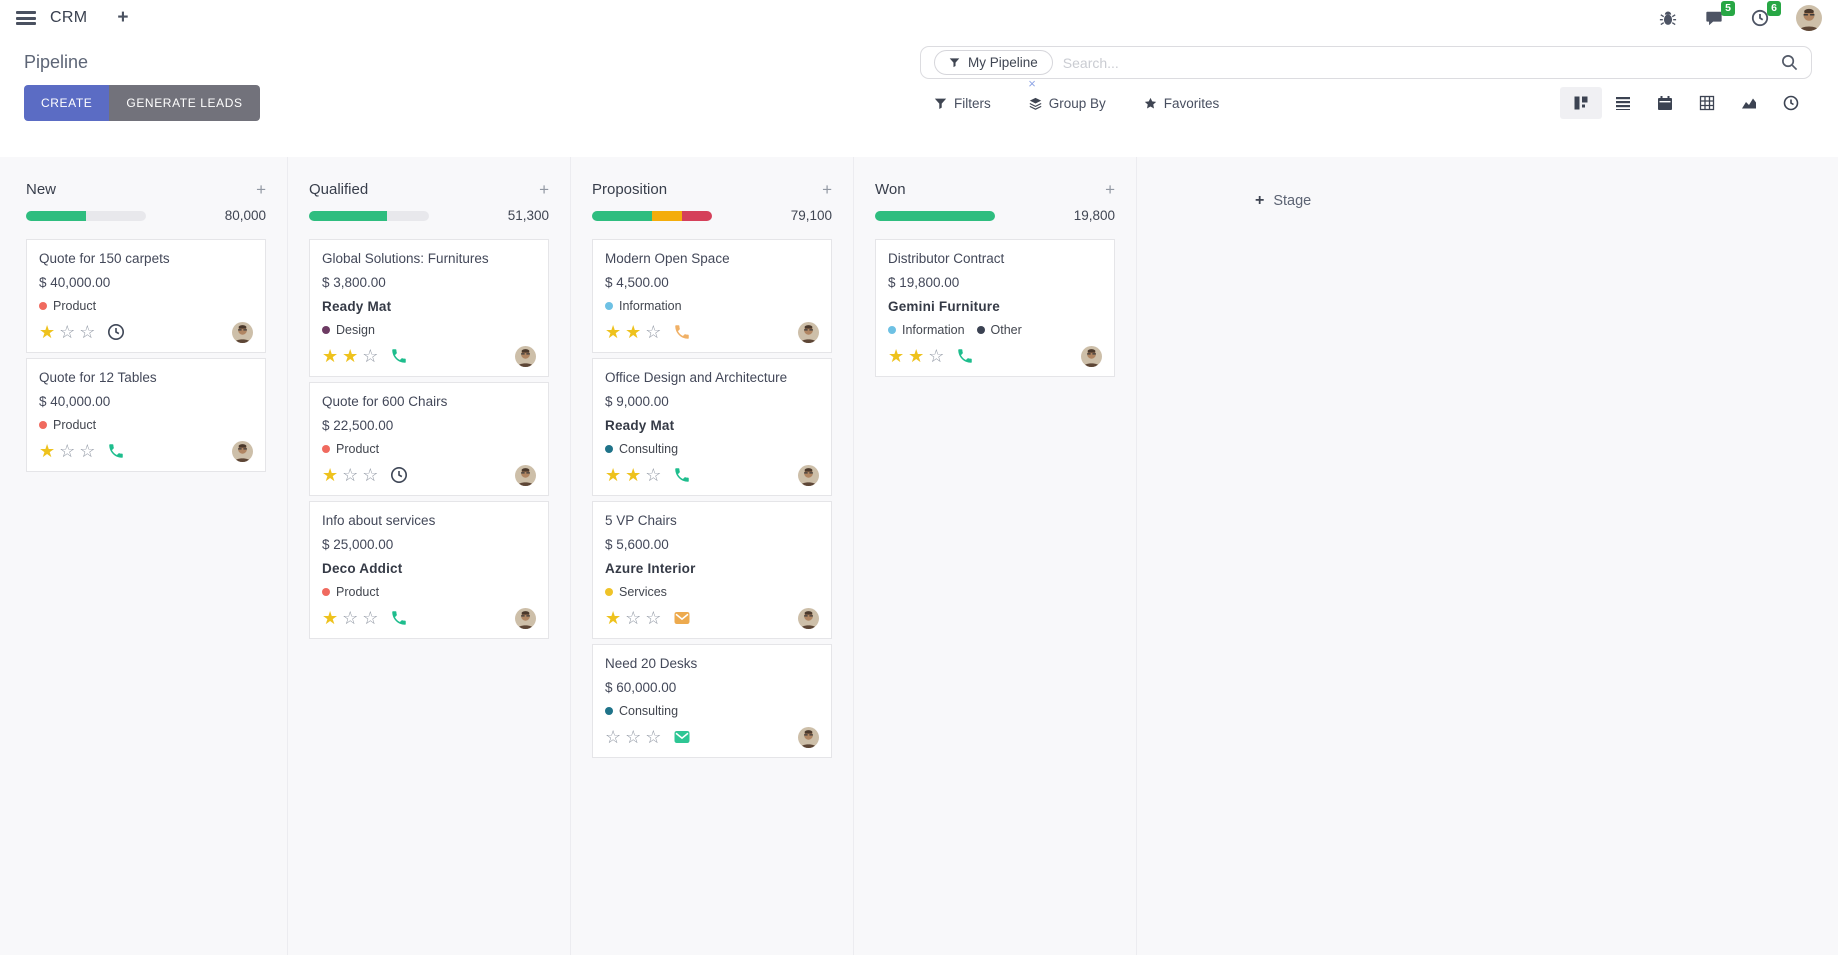  What do you see at coordinates (712, 618) in the screenshot?
I see `card-footer: ★ ☆ ☆` at bounding box center [712, 618].